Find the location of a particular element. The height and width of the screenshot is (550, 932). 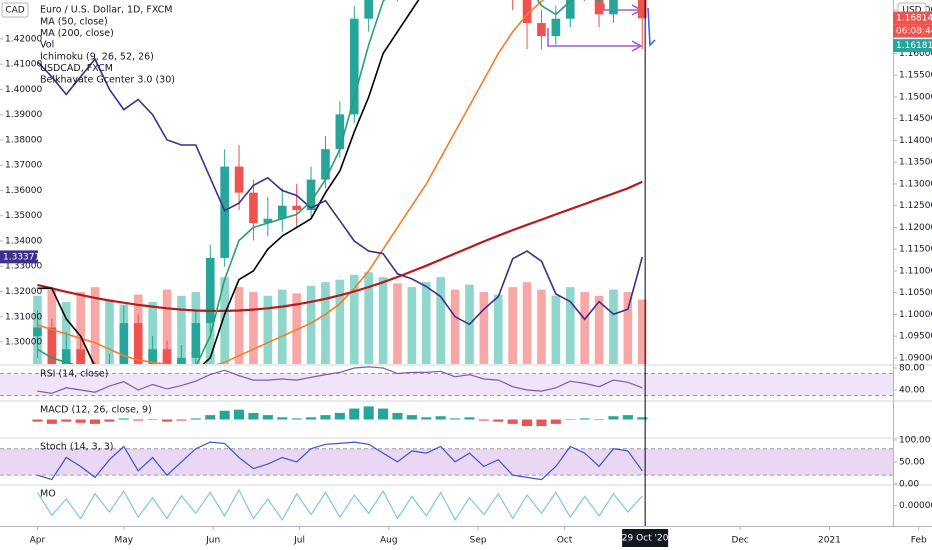

crosshair-label-box is located at coordinates (645, 538).